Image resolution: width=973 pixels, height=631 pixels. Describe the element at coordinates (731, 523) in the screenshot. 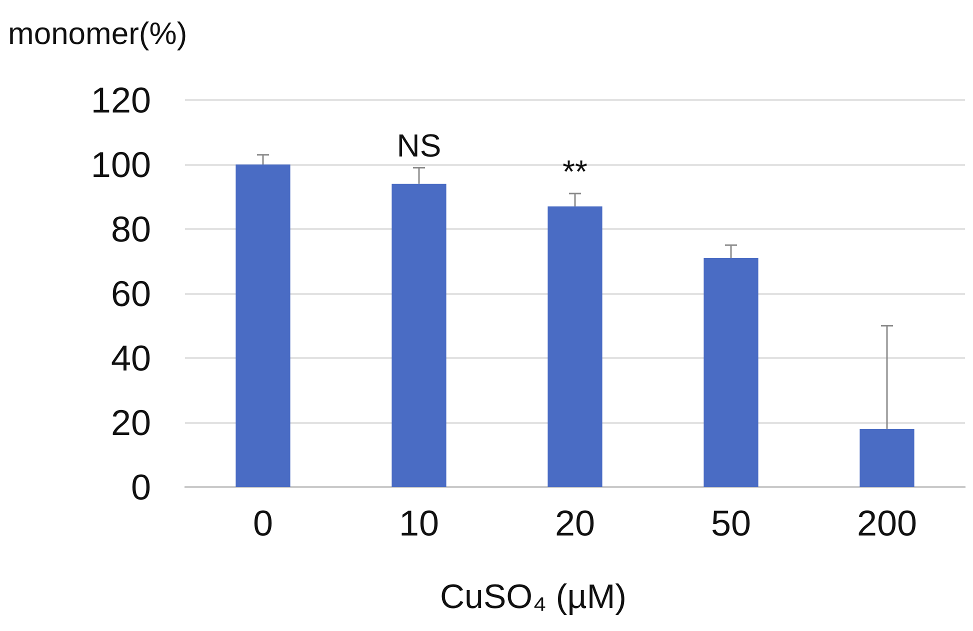

I see `x-tick-label: 50` at that location.